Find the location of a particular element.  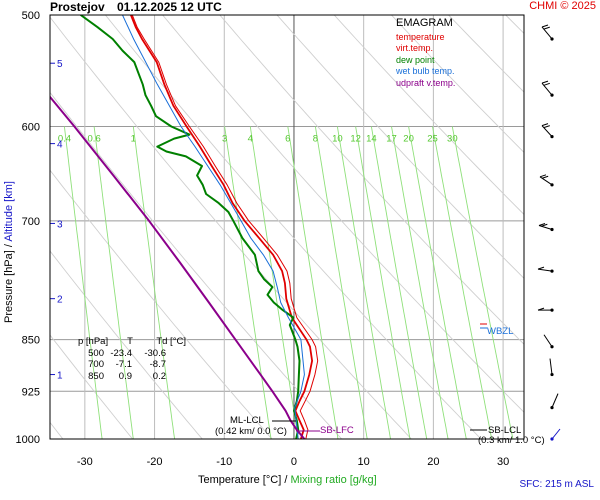

temperature-tick-label: -30 is located at coordinates (85, 462).